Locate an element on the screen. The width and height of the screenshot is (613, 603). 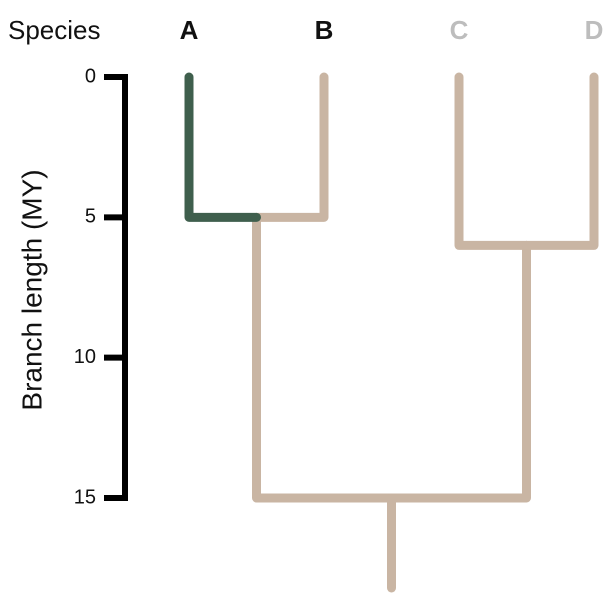
y-tick-label: 15 is located at coordinates (85, 497).